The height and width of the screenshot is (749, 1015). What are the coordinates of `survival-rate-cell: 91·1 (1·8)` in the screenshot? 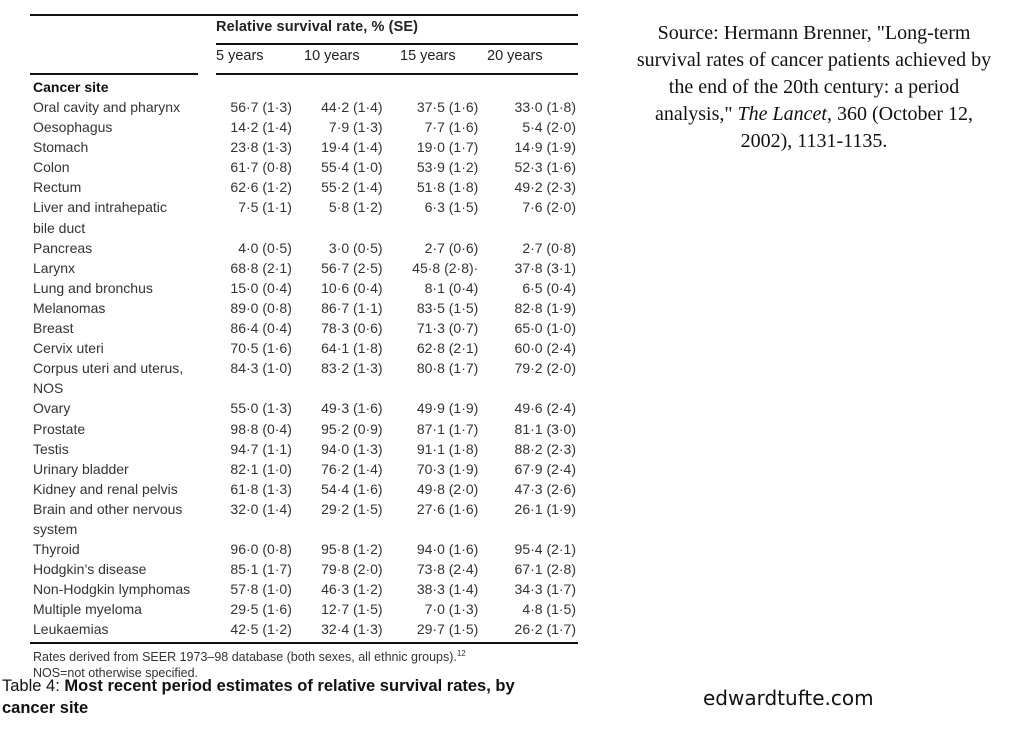 It's located at (447, 448).